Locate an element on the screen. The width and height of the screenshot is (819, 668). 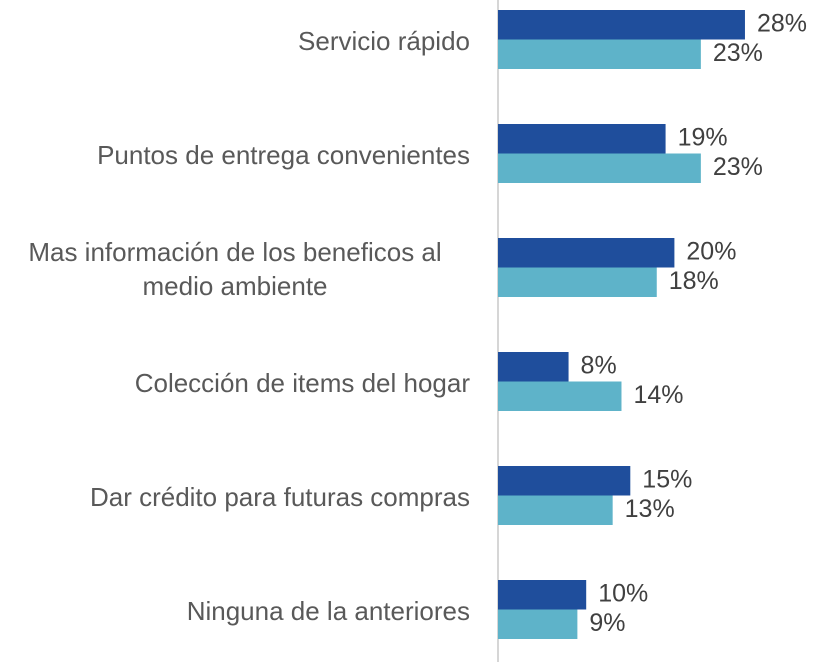
category-label-box: Colección de items del hogar is located at coordinates (235, 383).